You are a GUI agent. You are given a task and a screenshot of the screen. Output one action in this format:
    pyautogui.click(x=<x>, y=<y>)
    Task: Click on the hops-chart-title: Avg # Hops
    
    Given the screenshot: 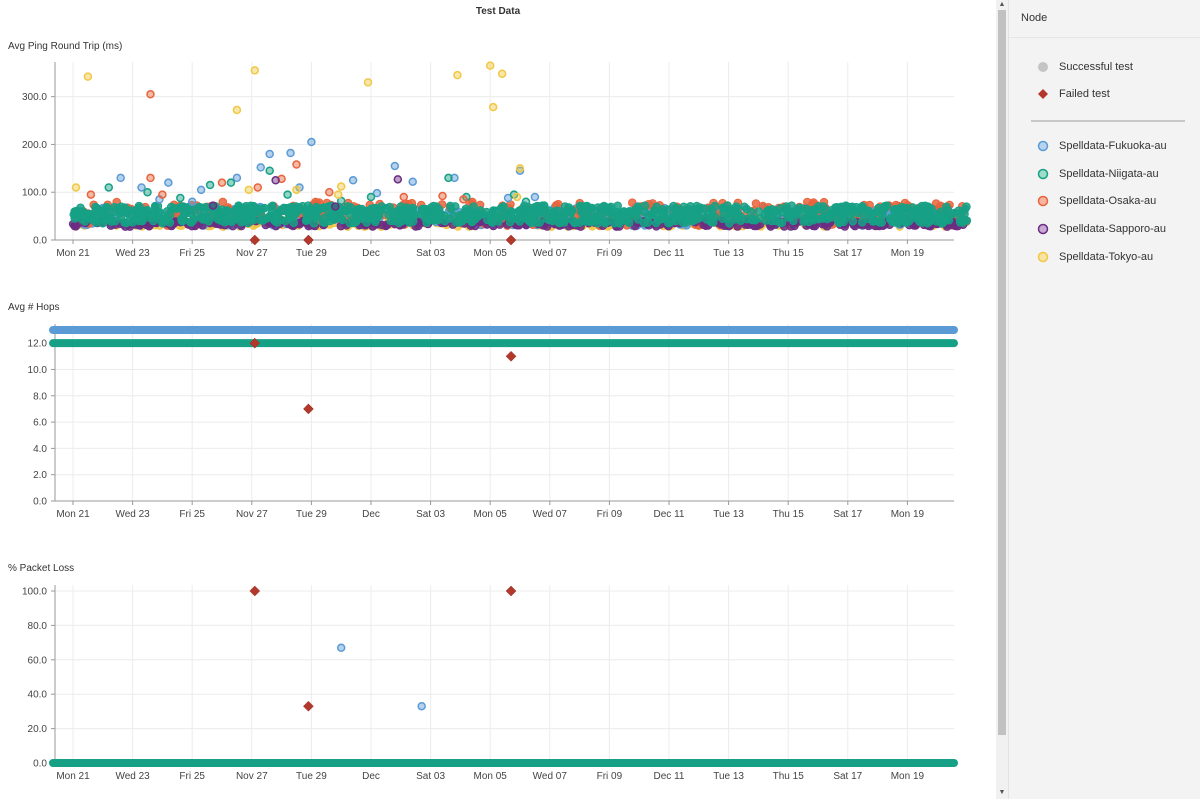 What is the action you would take?
    pyautogui.click(x=34, y=307)
    